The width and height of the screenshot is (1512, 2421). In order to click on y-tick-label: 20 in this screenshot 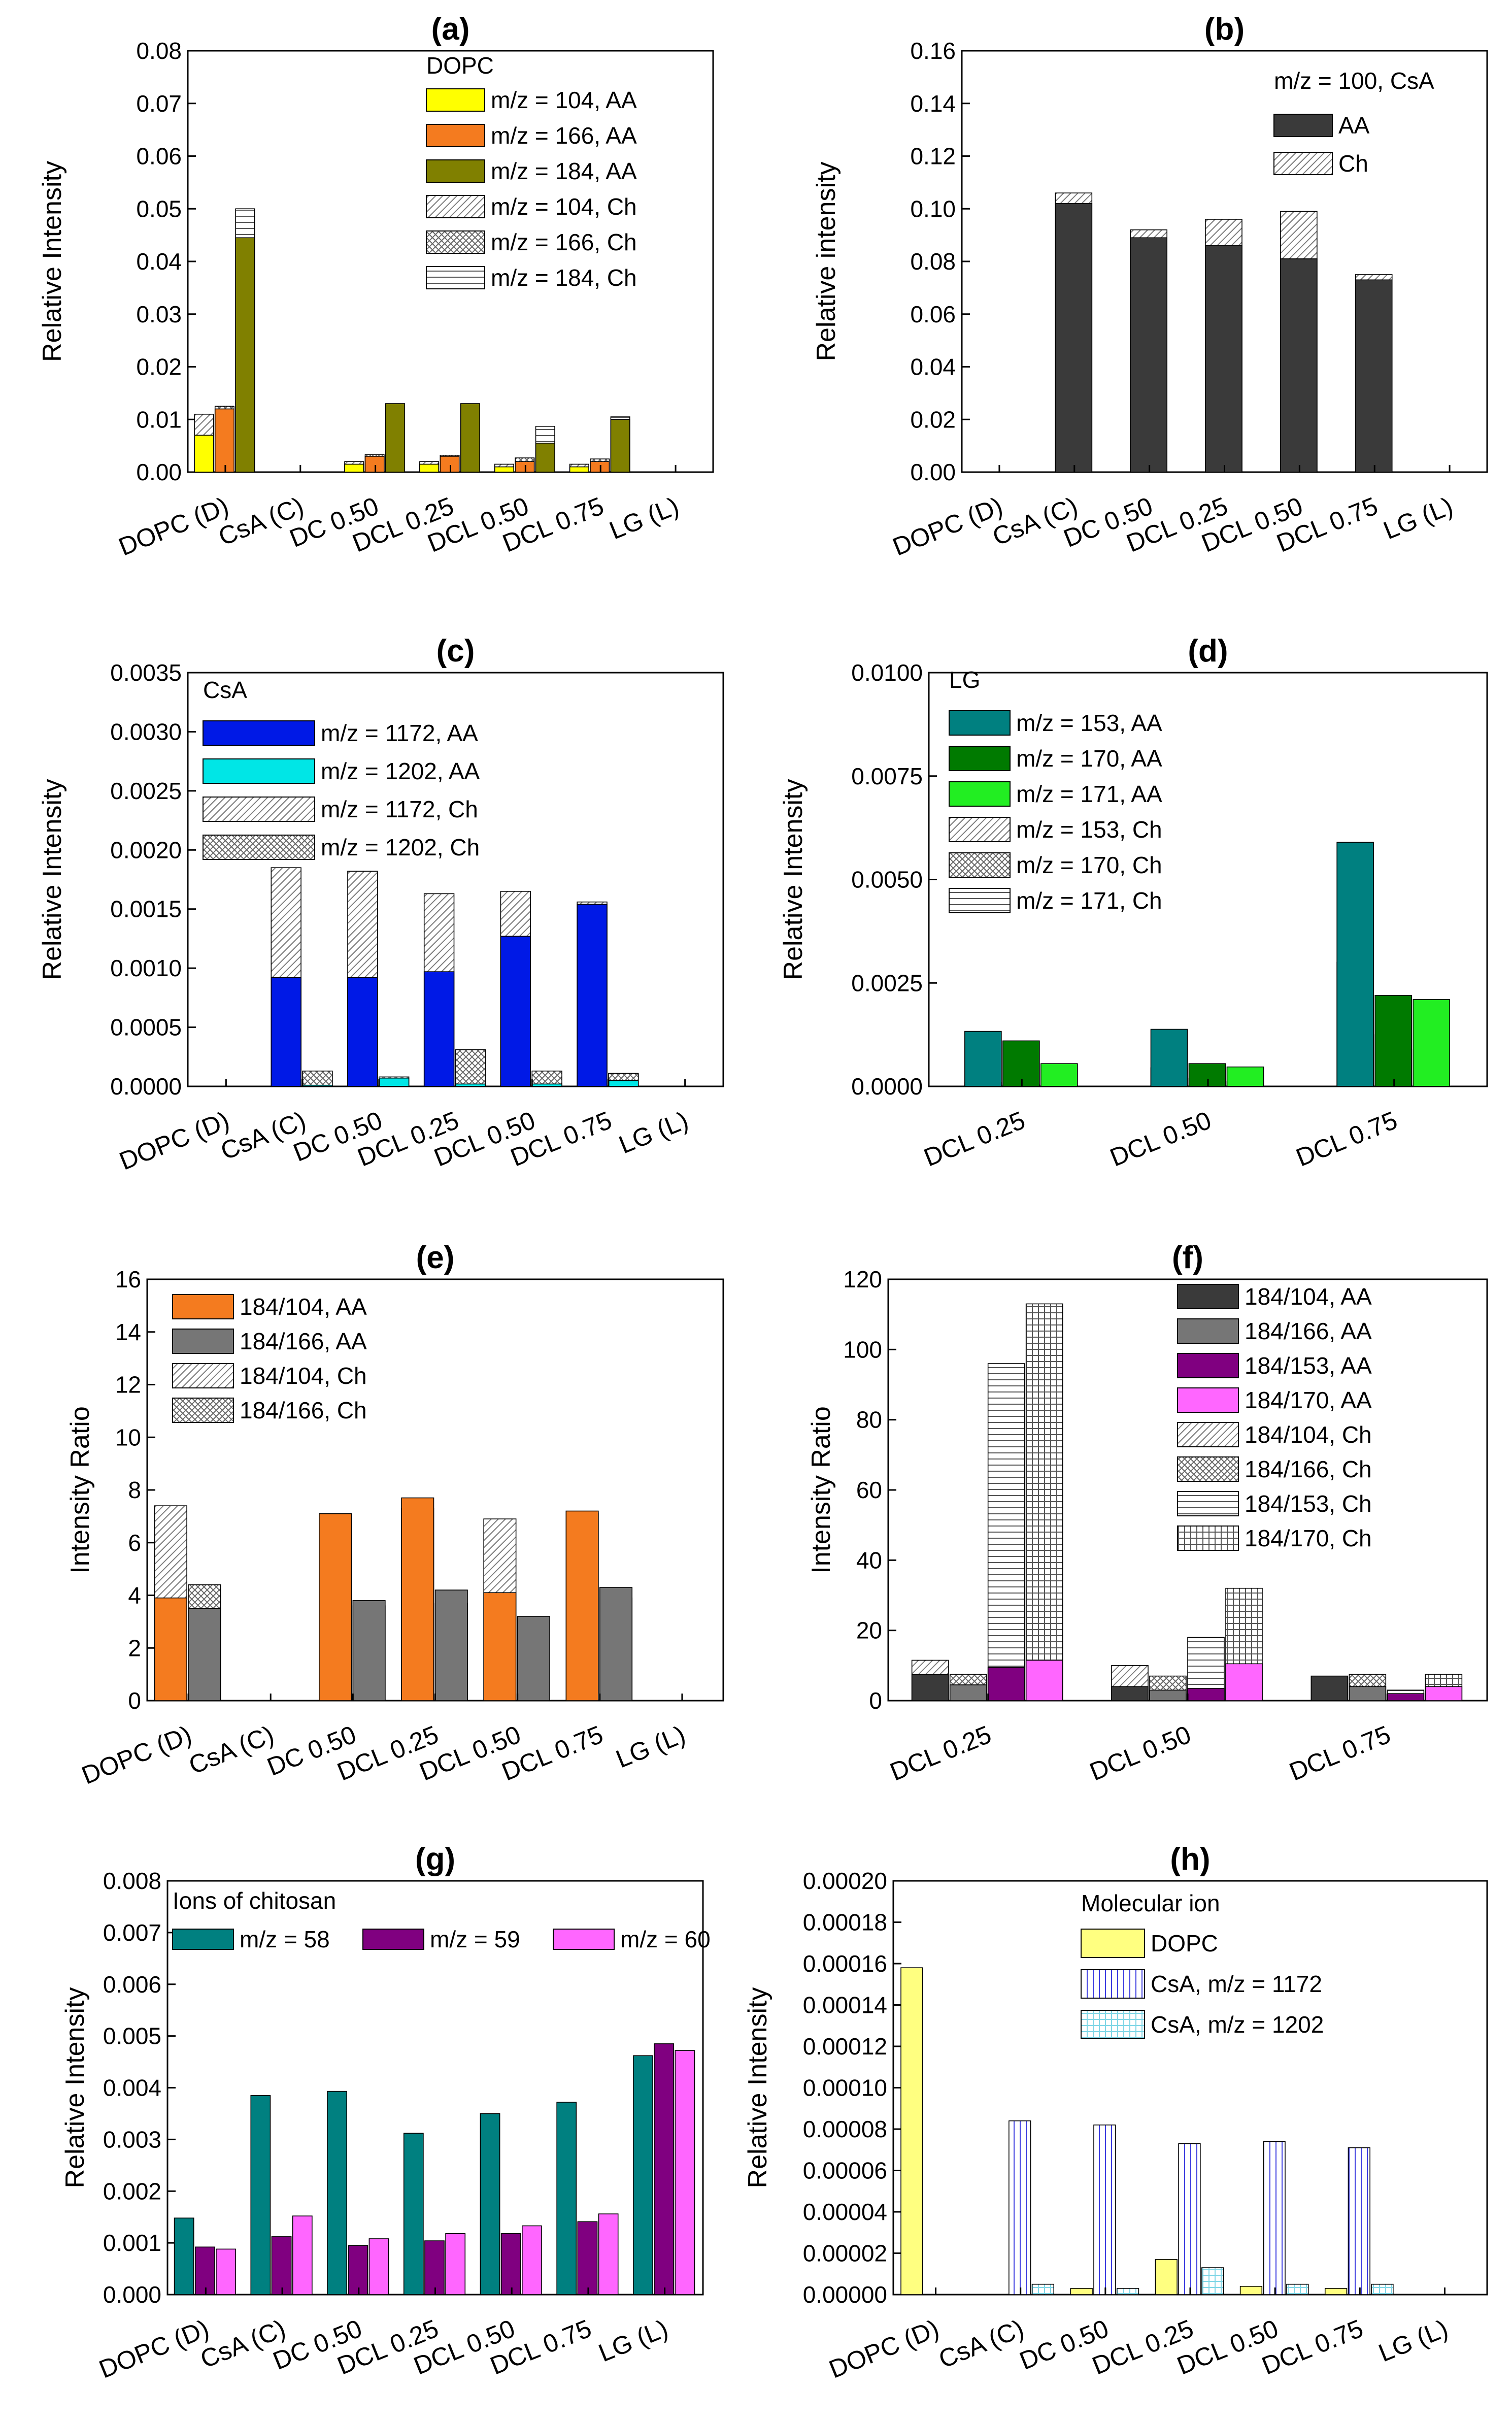, I will do `click(869, 1630)`.